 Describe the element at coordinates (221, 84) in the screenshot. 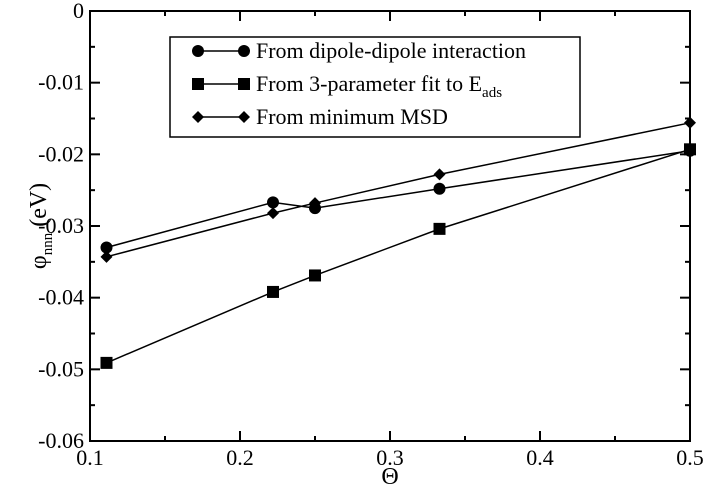

I see `legend-swatches` at that location.